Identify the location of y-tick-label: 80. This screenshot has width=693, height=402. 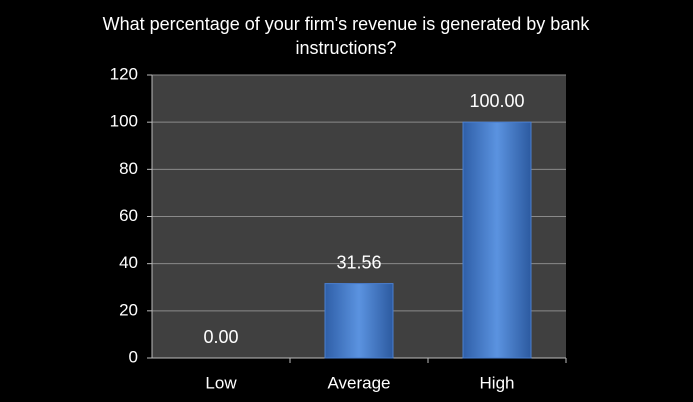
(128, 168).